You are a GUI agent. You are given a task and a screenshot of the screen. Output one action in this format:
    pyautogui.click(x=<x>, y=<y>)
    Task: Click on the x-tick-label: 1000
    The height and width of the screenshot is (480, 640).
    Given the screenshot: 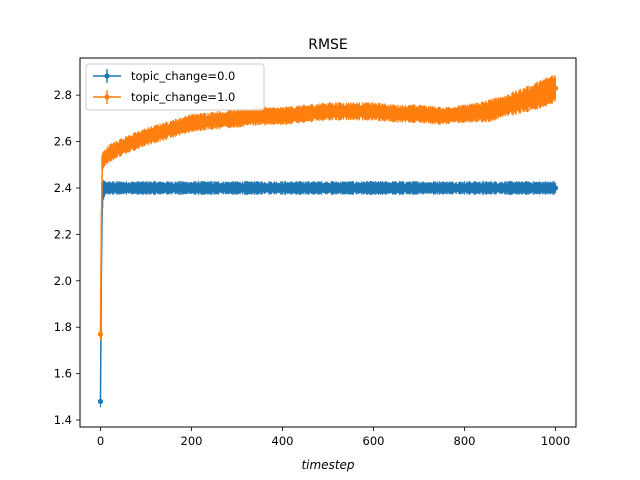 What is the action you would take?
    pyautogui.click(x=555, y=441)
    